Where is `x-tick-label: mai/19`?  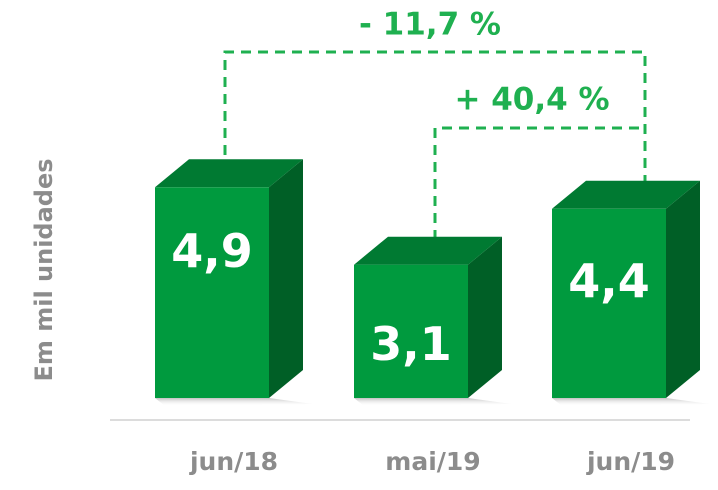 x-tick-label: mai/19 is located at coordinates (432, 461).